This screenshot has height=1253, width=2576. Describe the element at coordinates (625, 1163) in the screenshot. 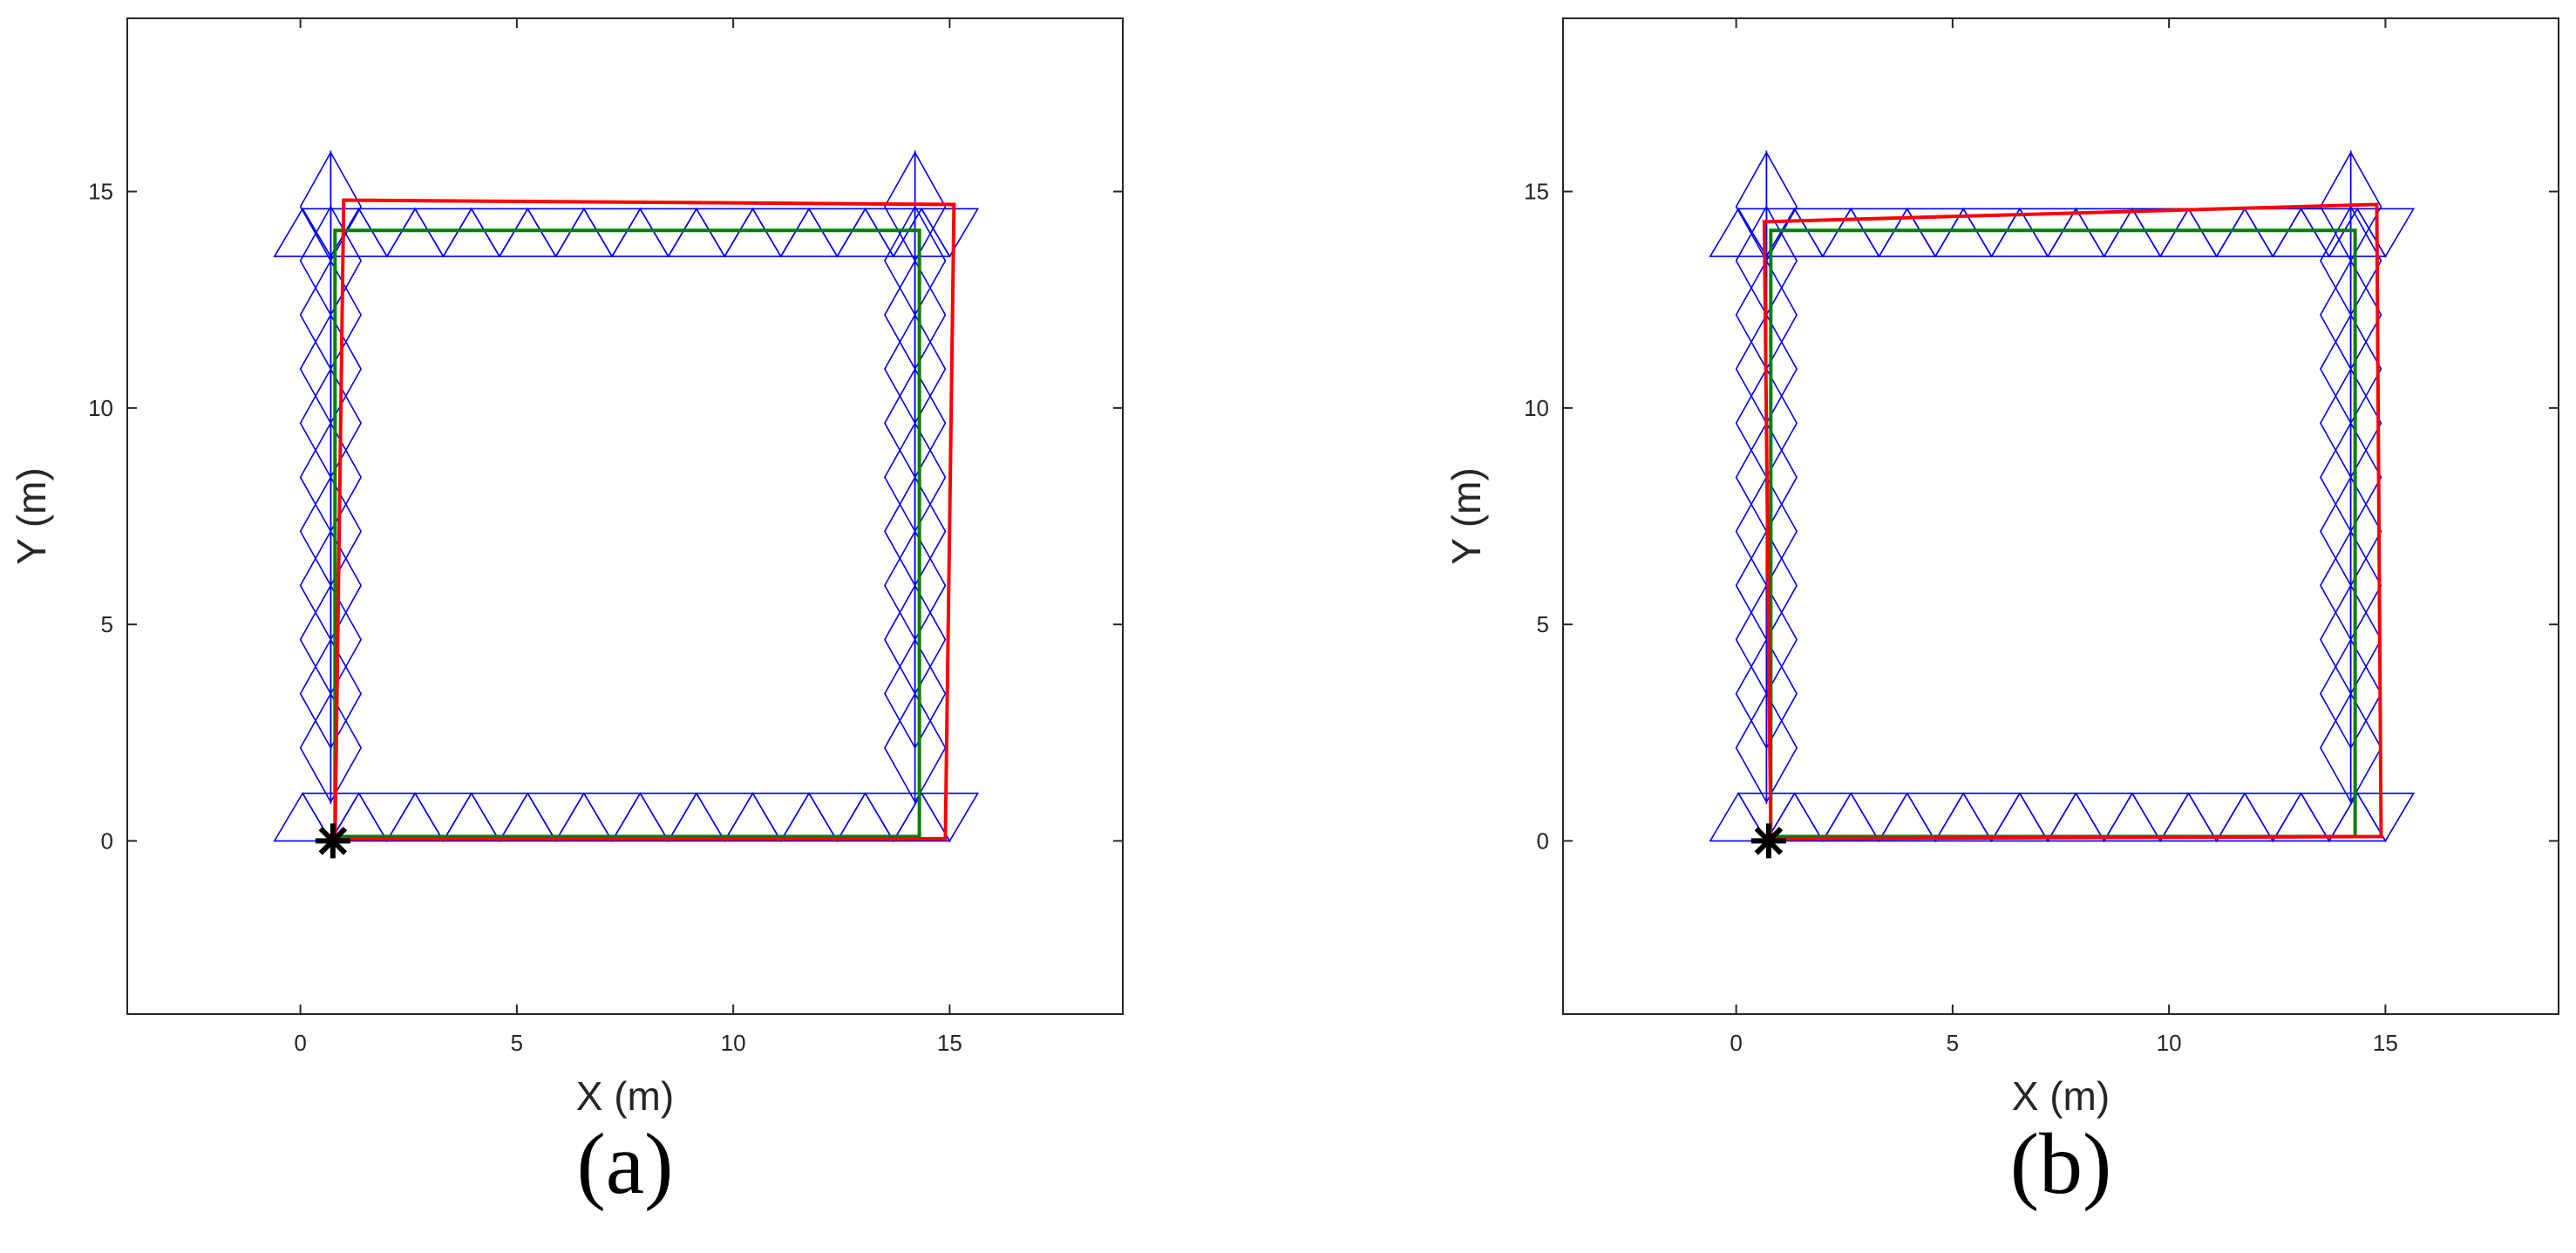

I see `panel-label: (a)` at that location.